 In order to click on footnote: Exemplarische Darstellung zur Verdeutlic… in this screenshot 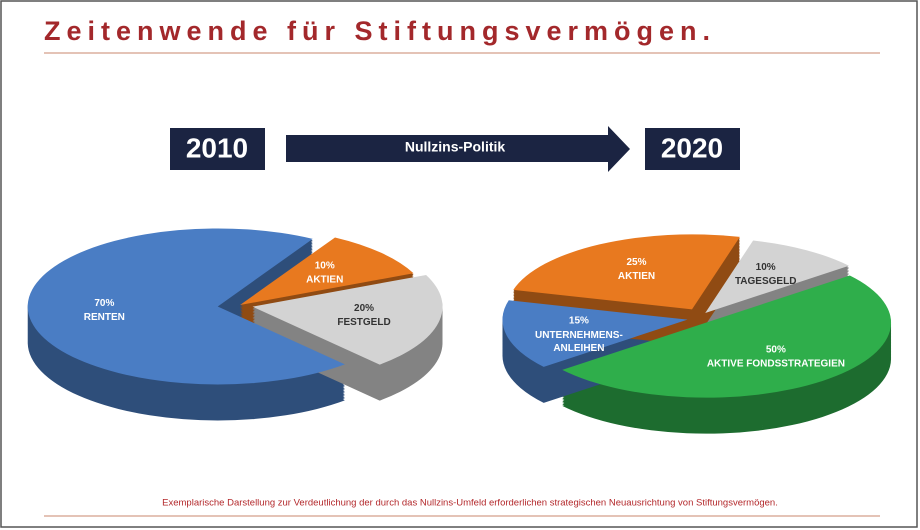, I will do `click(470, 503)`.